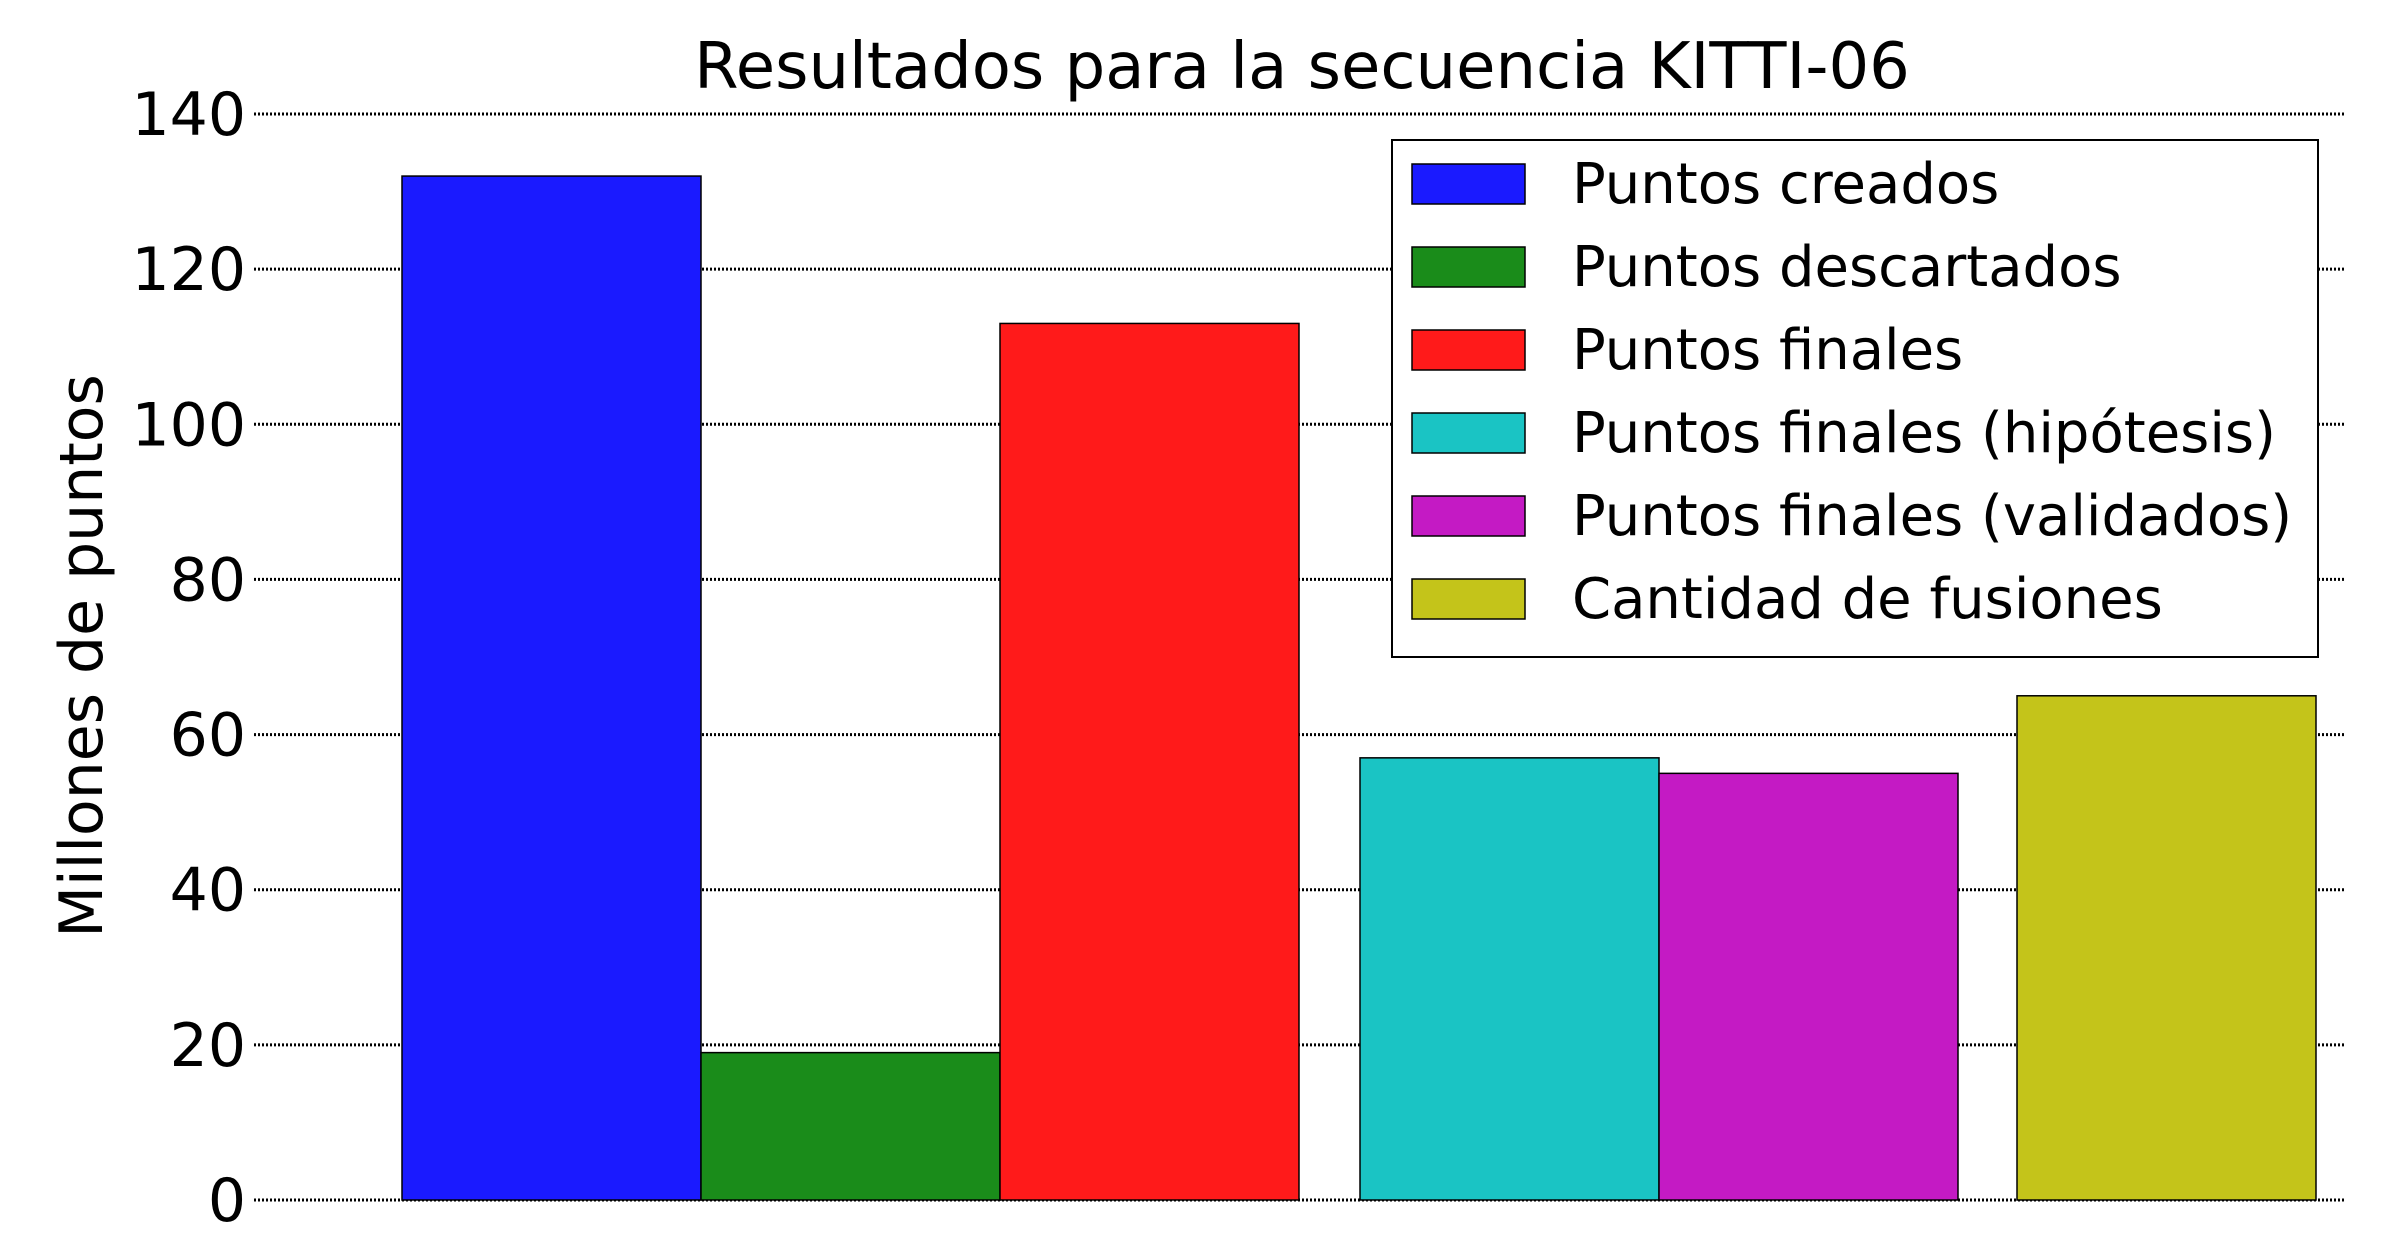  What do you see at coordinates (1847, 267) in the screenshot?
I see `legend-label-2: Puntos descartados` at bounding box center [1847, 267].